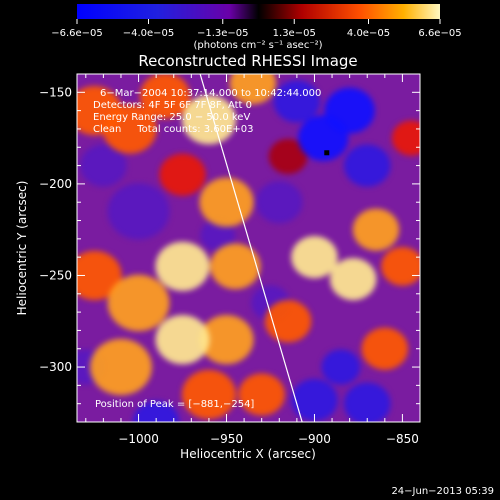 The image size is (500, 500). Describe the element at coordinates (138, 439) in the screenshot. I see `x-tick-label: −1000` at that location.